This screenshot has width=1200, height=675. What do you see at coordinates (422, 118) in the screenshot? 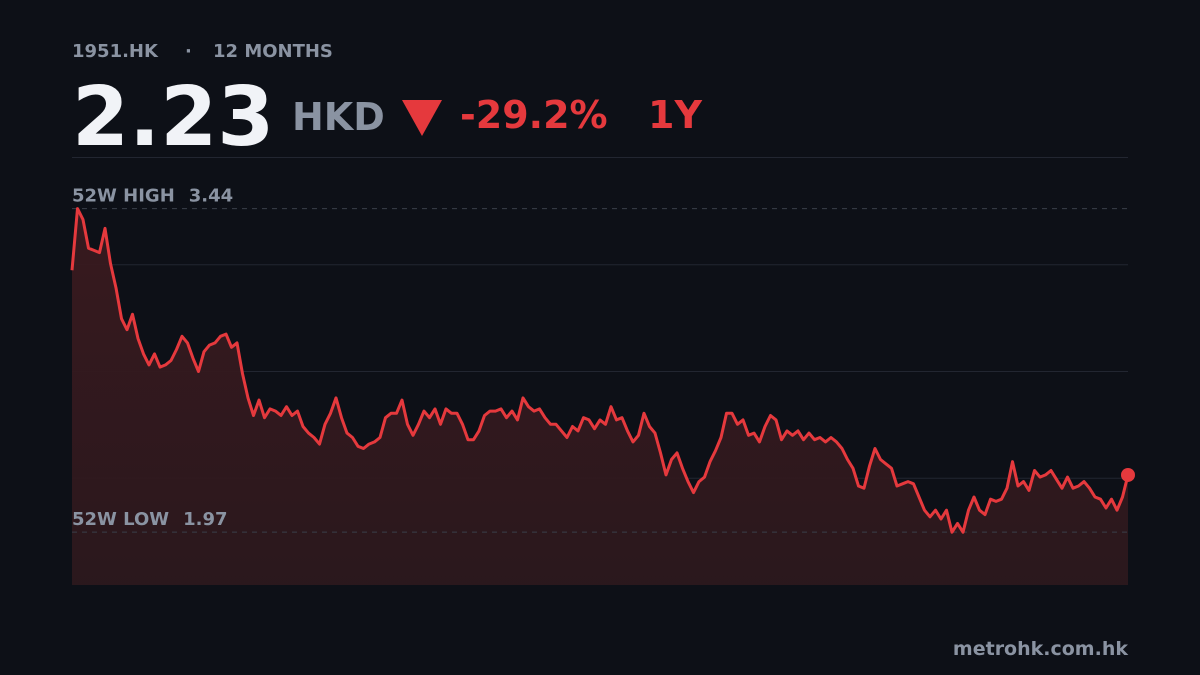
I see `change-direction` at bounding box center [422, 118].